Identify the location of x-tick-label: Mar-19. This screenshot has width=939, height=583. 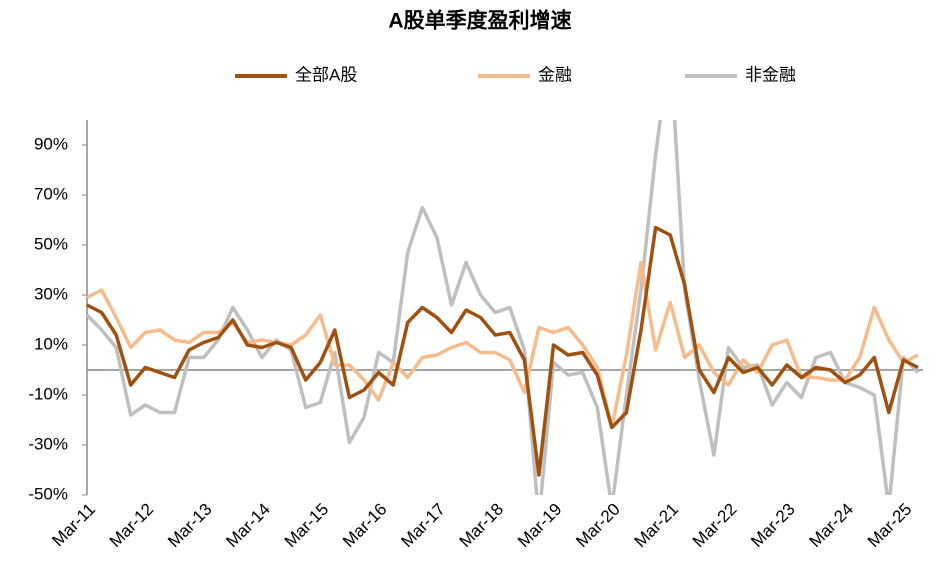
(540, 526).